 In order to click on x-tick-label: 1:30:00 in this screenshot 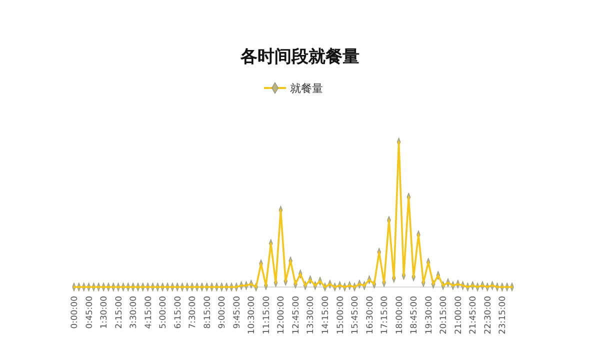, I will do `click(105, 312)`.